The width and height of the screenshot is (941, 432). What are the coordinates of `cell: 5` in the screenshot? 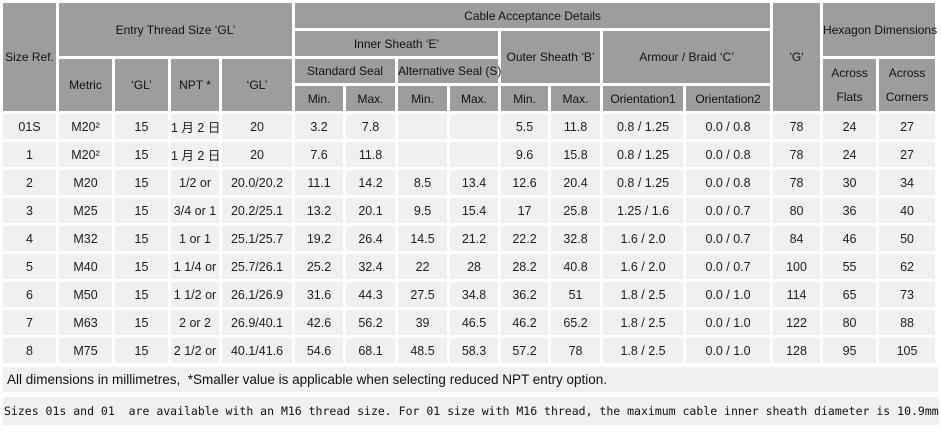 It's located at (29, 266).